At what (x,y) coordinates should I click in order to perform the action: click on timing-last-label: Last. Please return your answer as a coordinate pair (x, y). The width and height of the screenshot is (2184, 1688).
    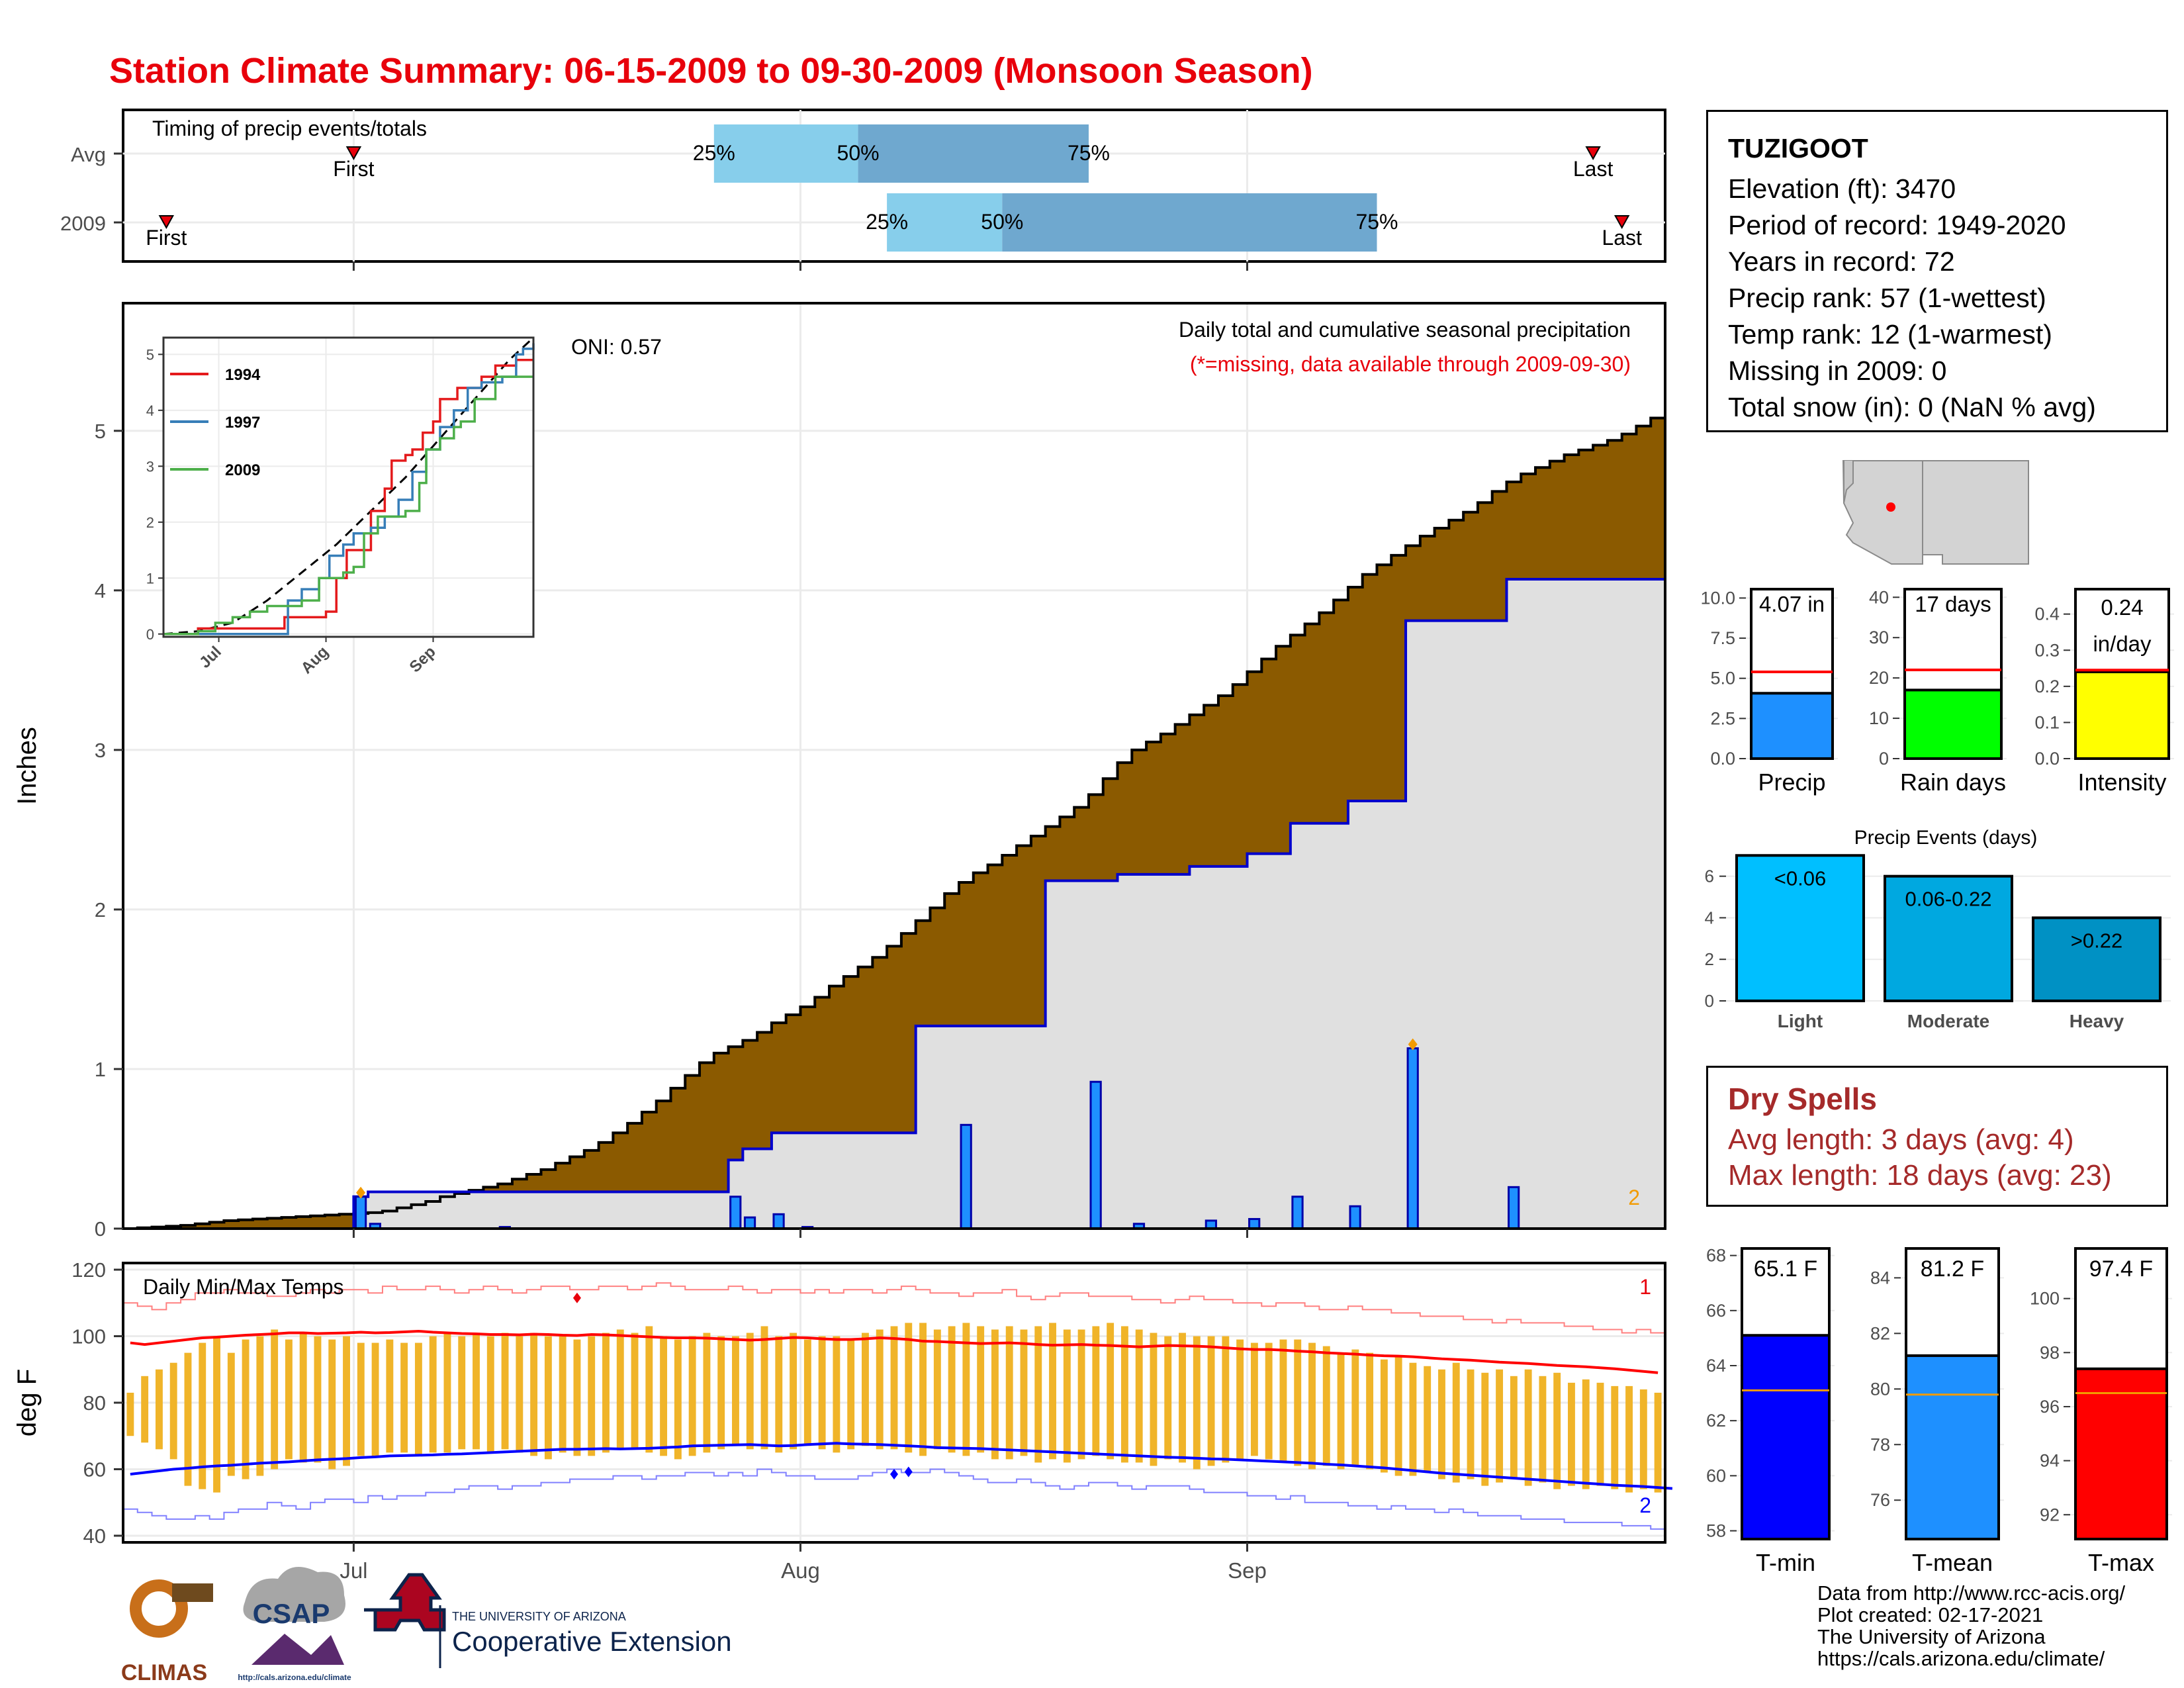
    Looking at the image, I should click on (1622, 238).